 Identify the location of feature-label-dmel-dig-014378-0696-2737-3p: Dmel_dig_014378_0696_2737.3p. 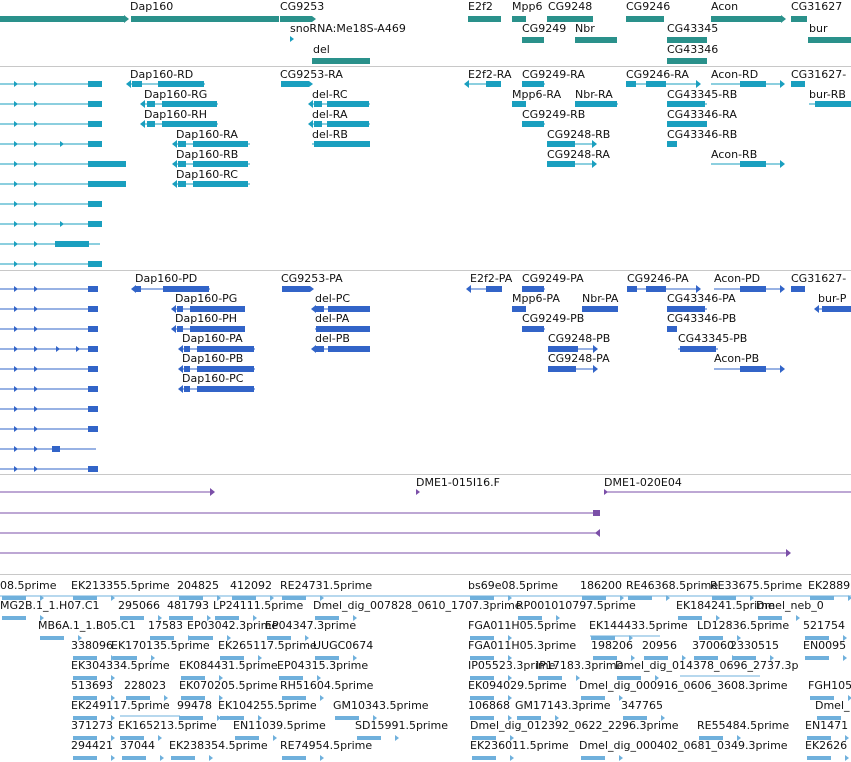
(707, 665).